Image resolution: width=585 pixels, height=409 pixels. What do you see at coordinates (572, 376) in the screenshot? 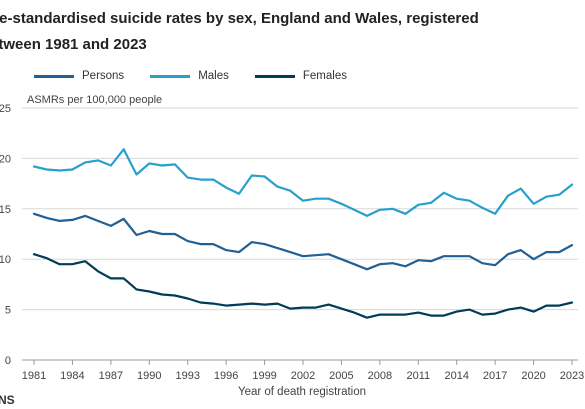
I see `x-tick-label-2023: 2023` at bounding box center [572, 376].